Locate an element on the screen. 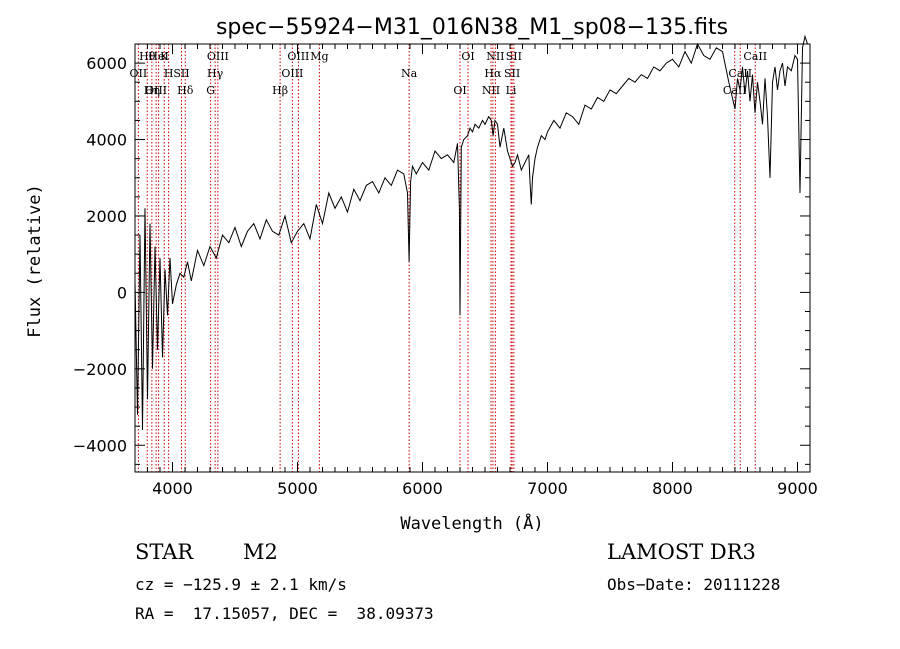 The width and height of the screenshot is (900, 649). y-tick-label: 4000 is located at coordinates (106, 140).